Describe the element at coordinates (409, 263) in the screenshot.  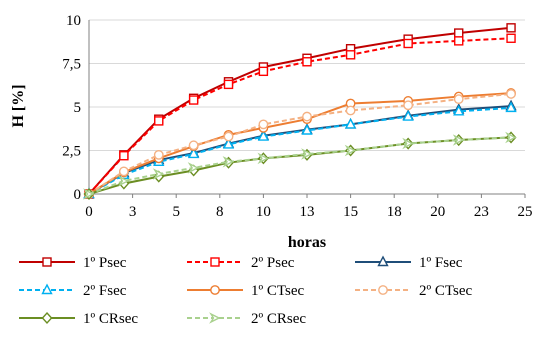
I see `legend-item: 1º Fsec` at that location.